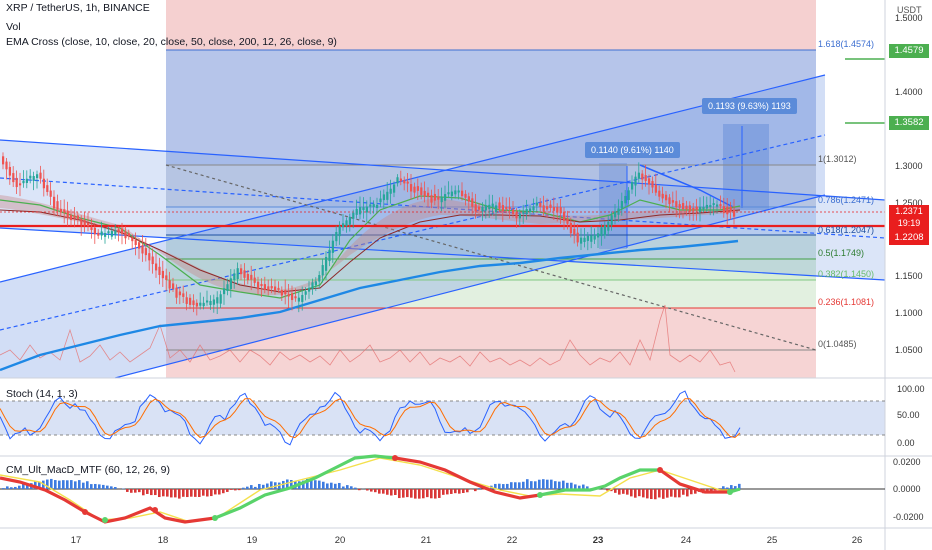  I want to click on macd-tick-label: -0.0200, so click(908, 517).